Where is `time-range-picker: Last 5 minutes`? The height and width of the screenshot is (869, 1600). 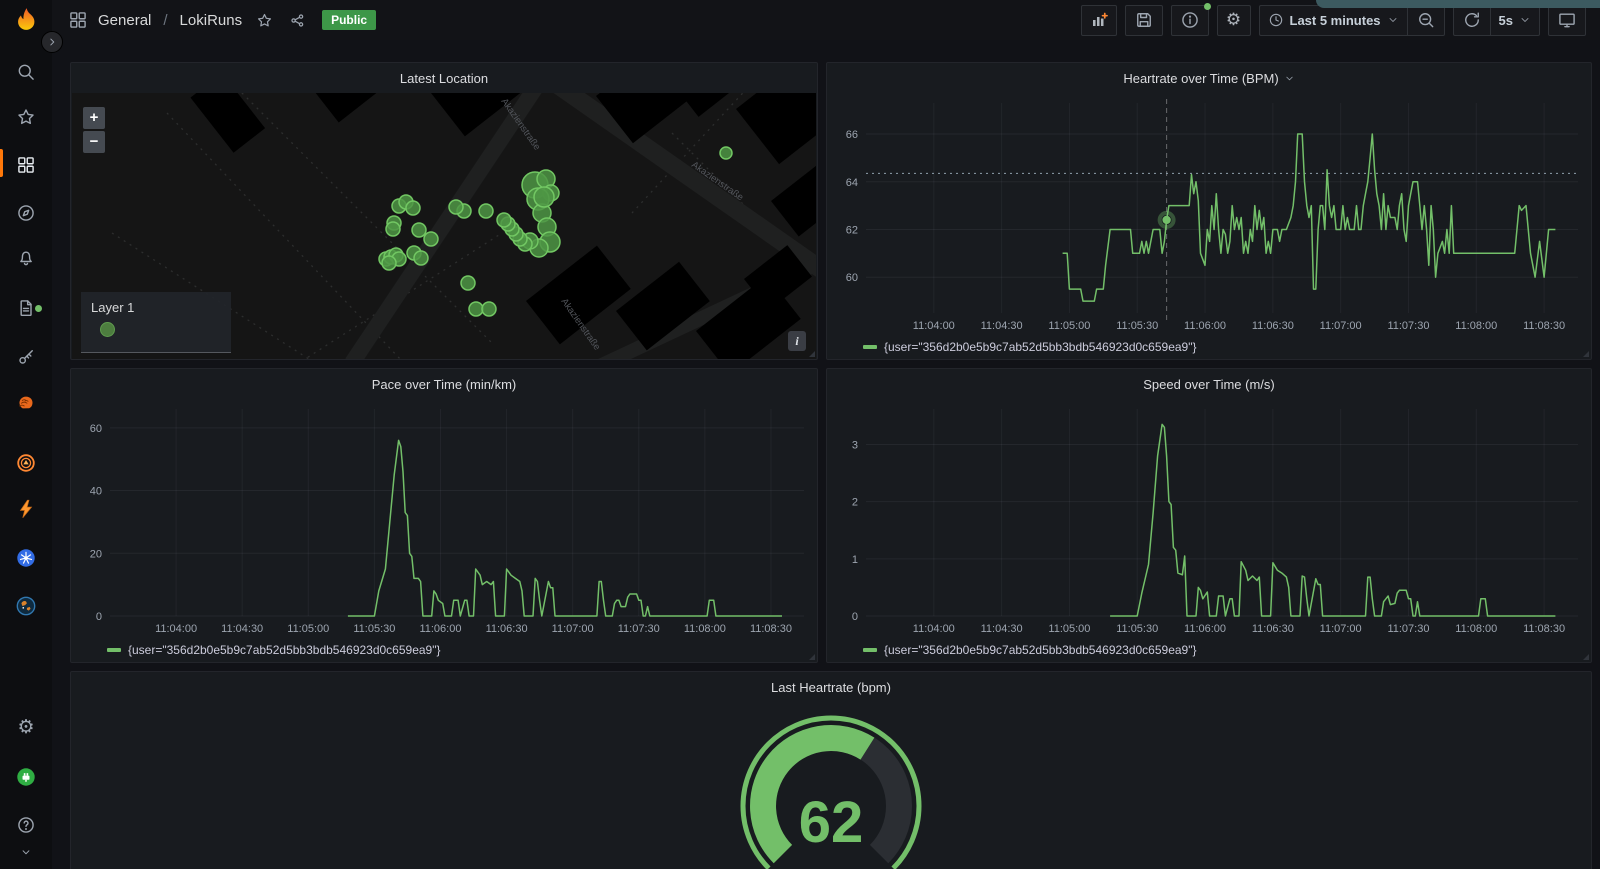 time-range-picker: Last 5 minutes is located at coordinates (1332, 20).